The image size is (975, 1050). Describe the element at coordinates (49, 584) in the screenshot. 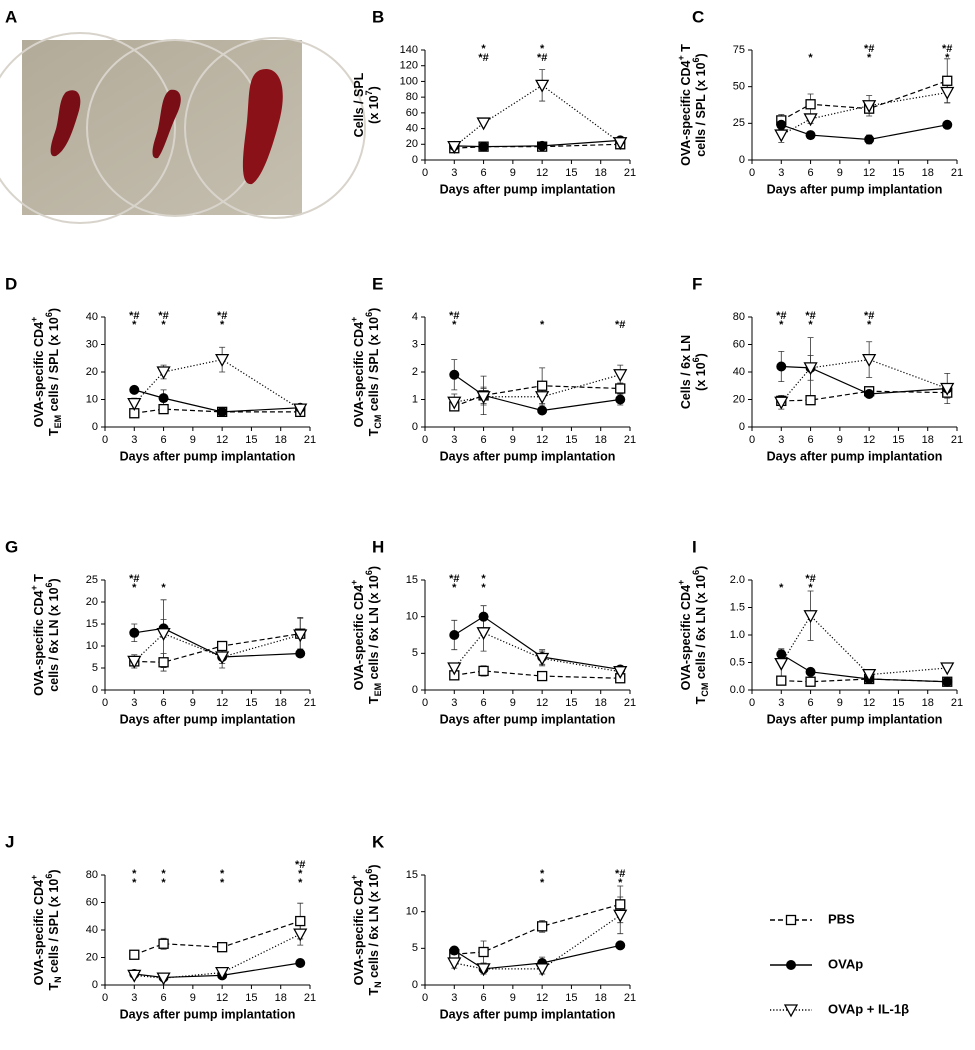

I see `y-axis-label-part: 6` at that location.